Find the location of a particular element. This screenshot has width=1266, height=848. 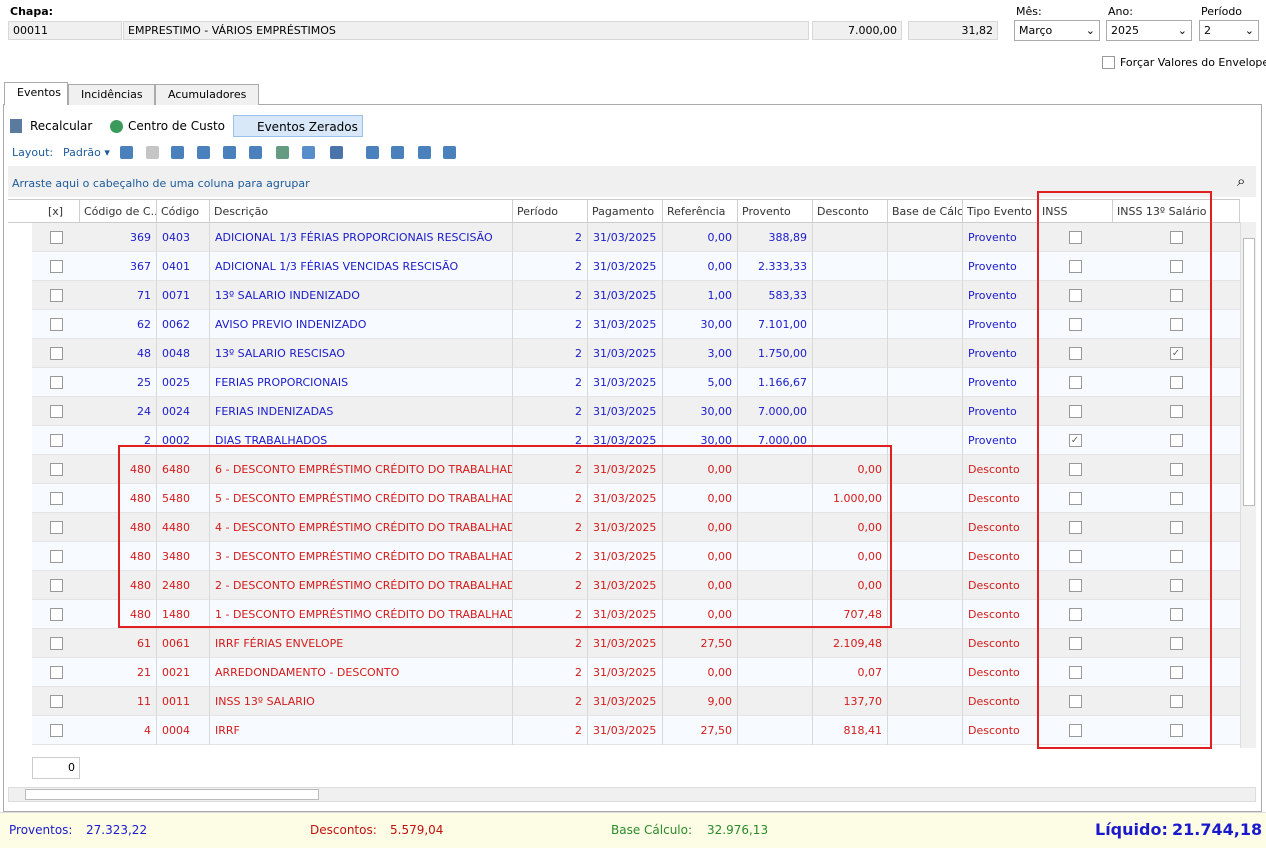

inss13-checkbox: ✓ is located at coordinates (1176, 353).